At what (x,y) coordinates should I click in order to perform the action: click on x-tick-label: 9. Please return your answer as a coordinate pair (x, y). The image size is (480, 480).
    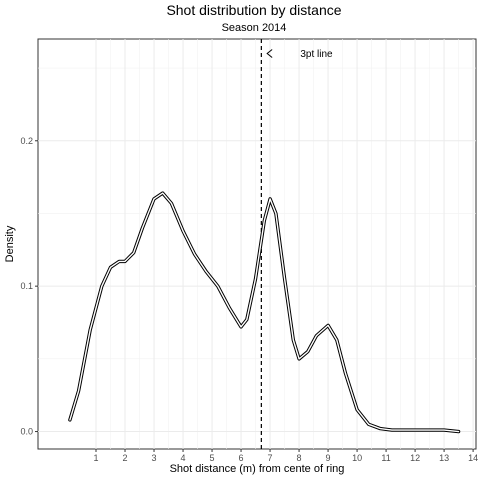
    Looking at the image, I should click on (328, 458).